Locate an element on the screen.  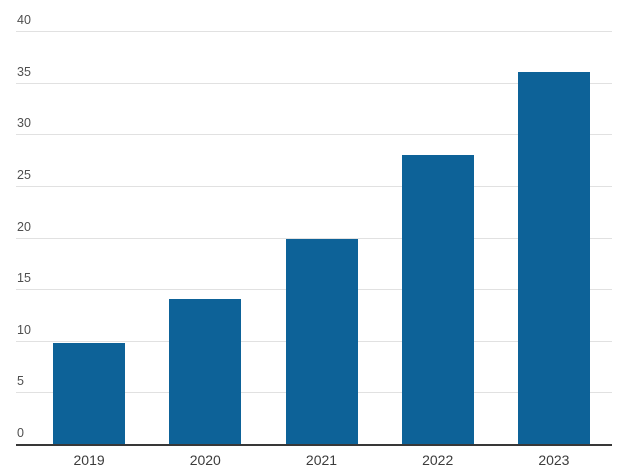
y-tick-label-5: 5 is located at coordinates (20, 381).